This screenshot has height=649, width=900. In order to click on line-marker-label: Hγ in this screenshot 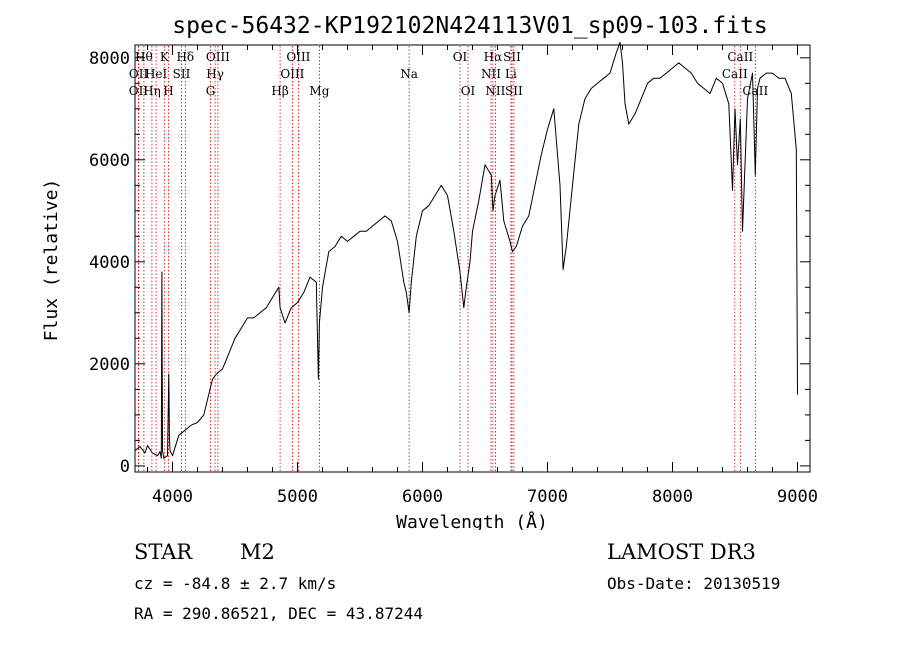, I will do `click(215, 74)`.